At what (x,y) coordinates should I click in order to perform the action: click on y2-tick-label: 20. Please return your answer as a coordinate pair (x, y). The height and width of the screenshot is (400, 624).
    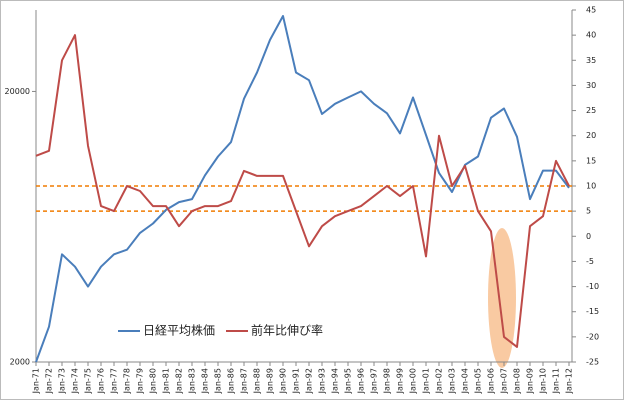
    Looking at the image, I should click on (591, 135).